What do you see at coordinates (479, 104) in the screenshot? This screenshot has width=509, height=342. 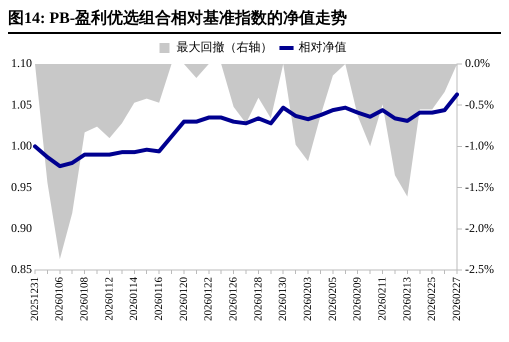 I see `y2-tick-label: -0.5%` at bounding box center [479, 104].